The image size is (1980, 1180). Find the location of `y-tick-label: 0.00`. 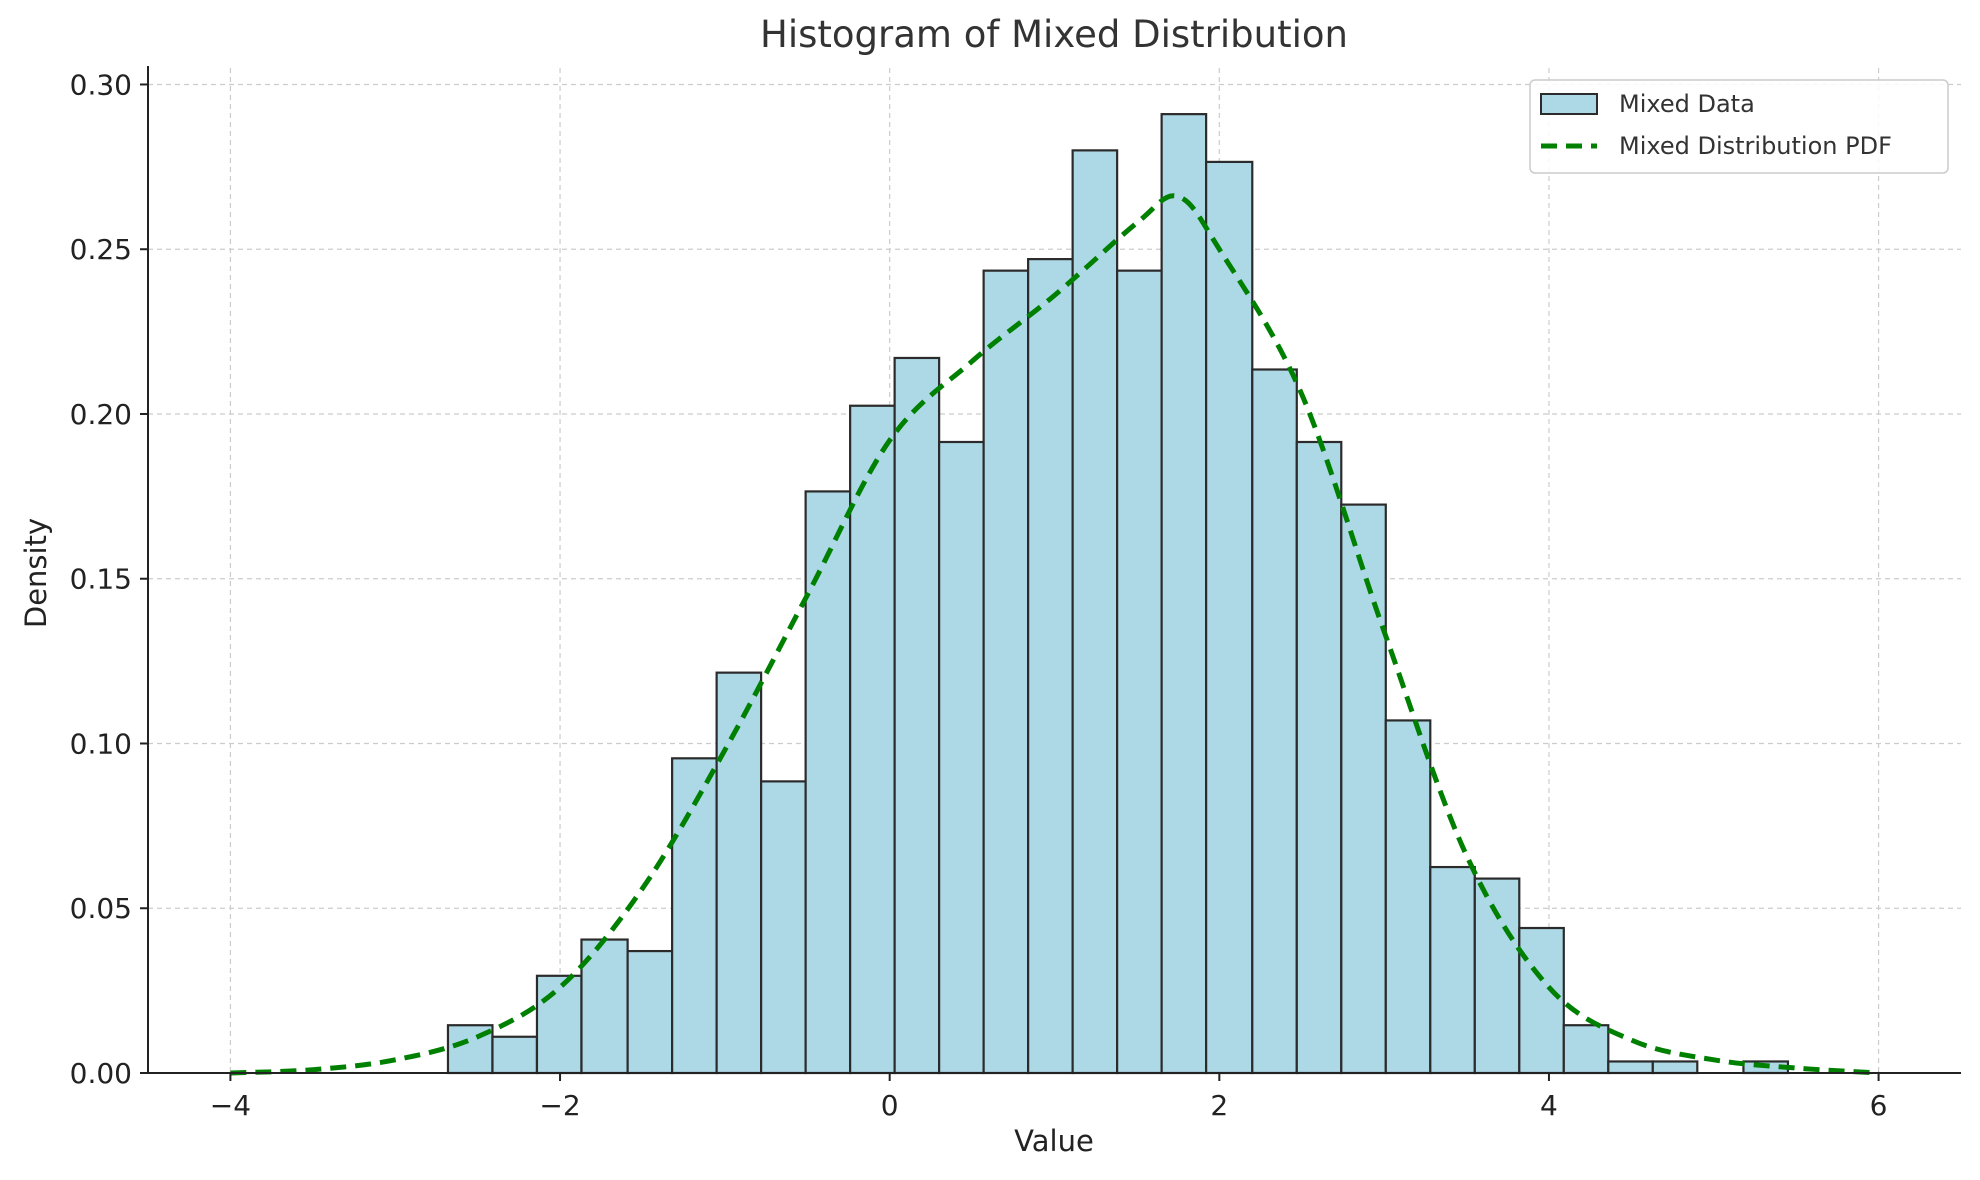

y-tick-label: 0.00 is located at coordinates (101, 1073).